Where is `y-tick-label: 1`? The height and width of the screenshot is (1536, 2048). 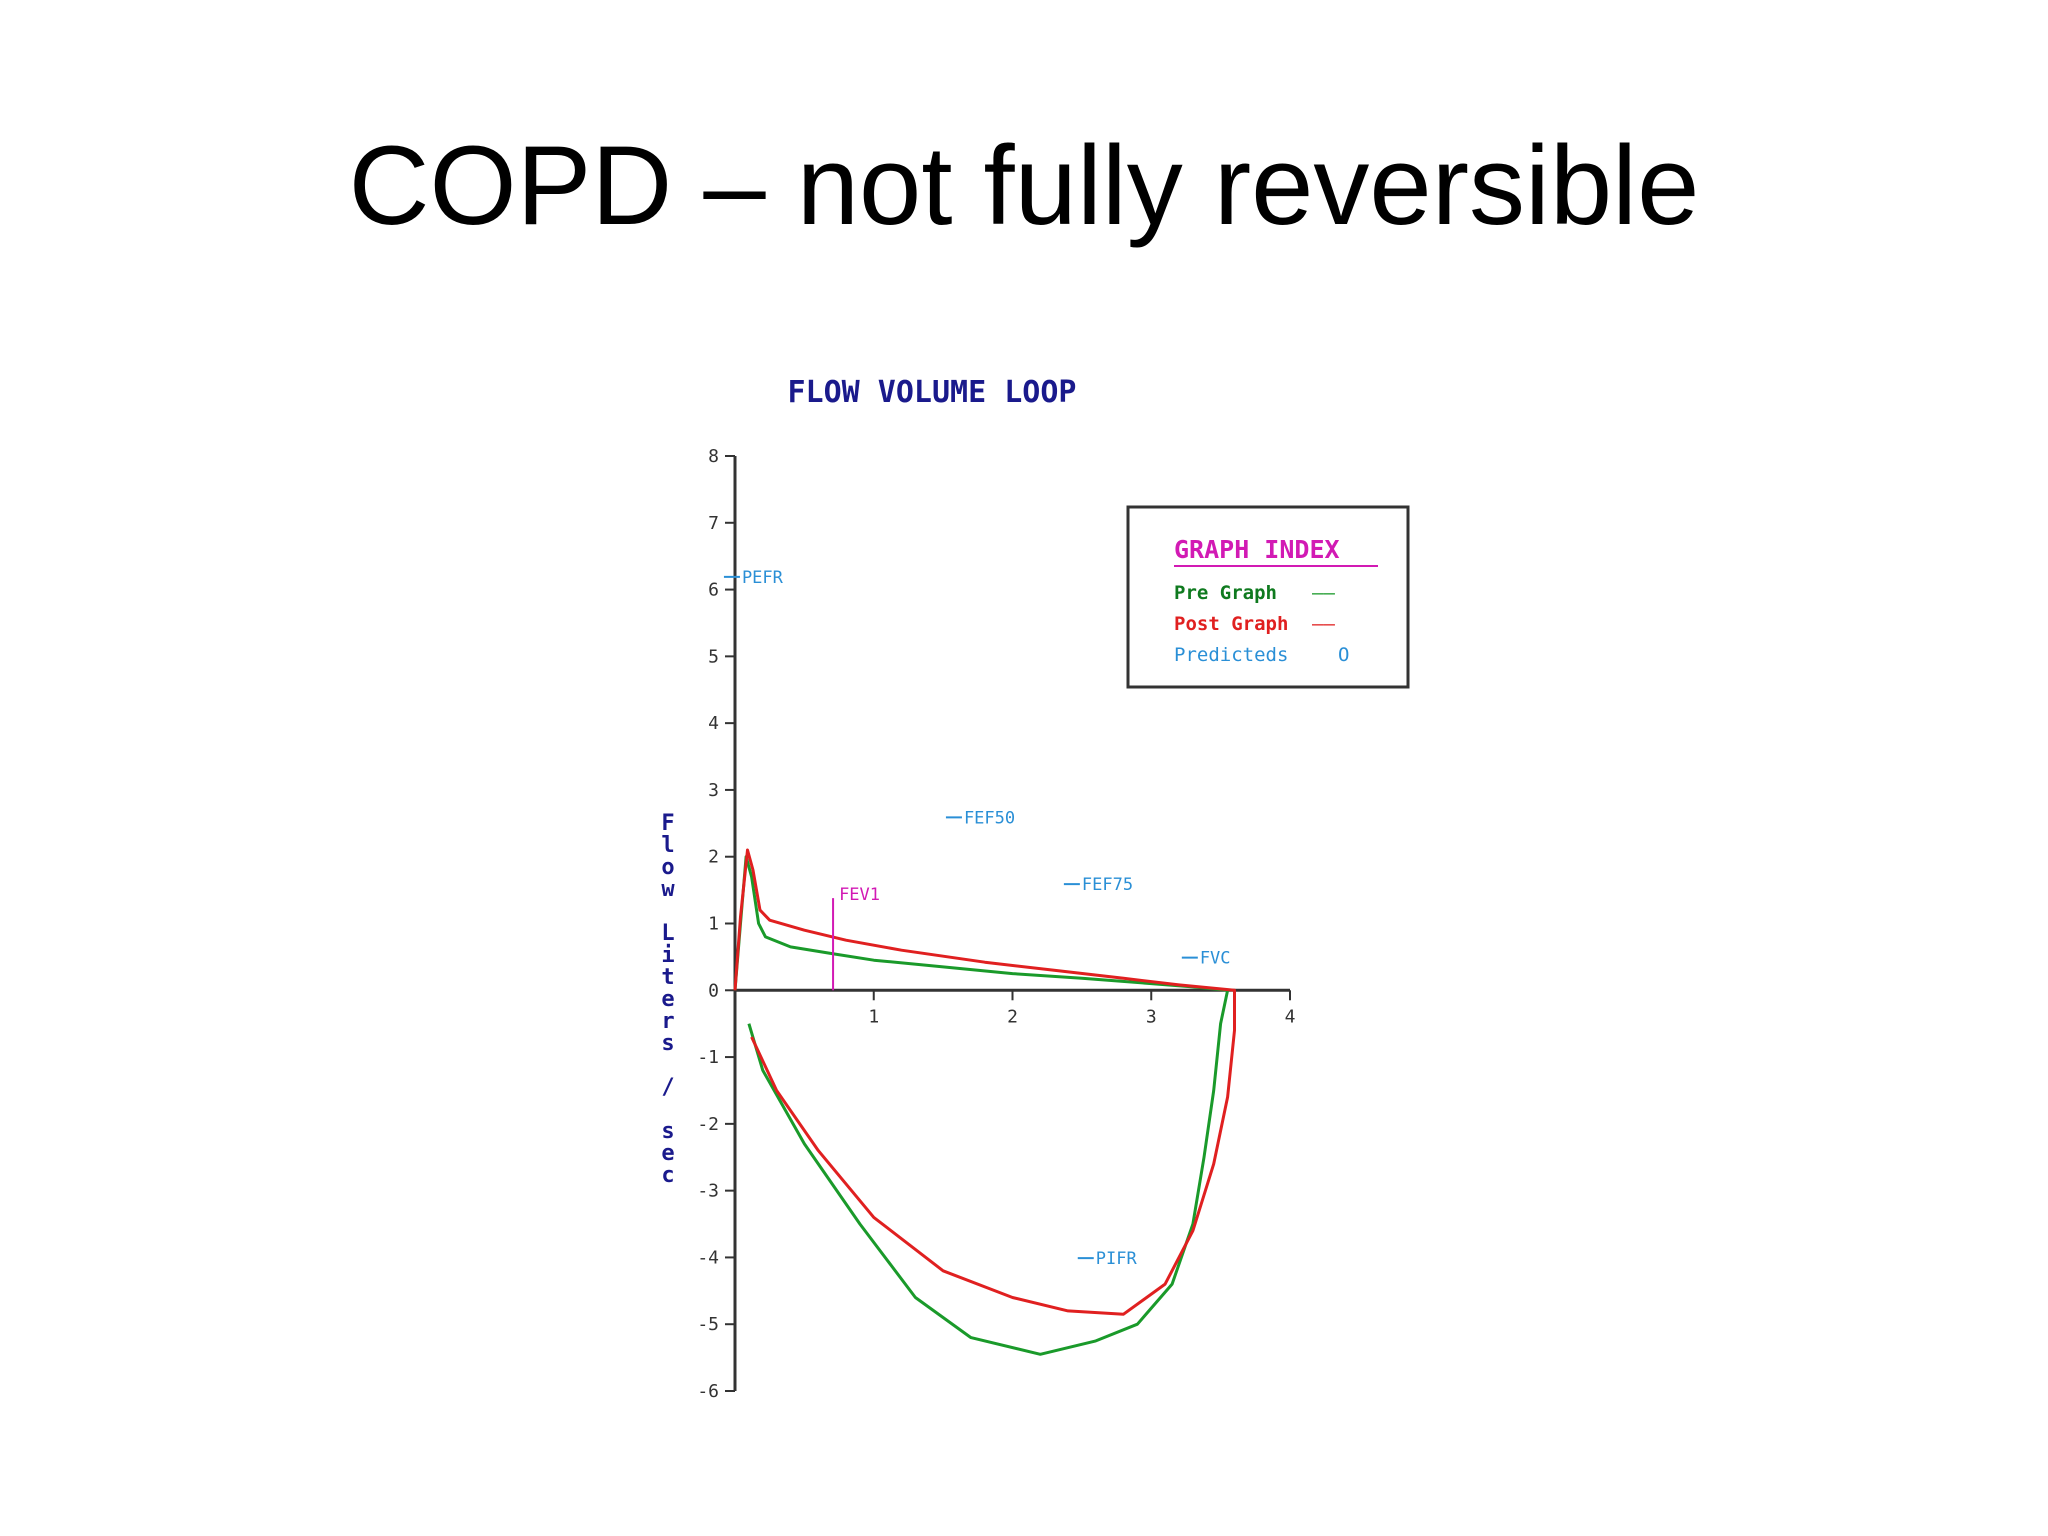
y-tick-label: 1 is located at coordinates (713, 924).